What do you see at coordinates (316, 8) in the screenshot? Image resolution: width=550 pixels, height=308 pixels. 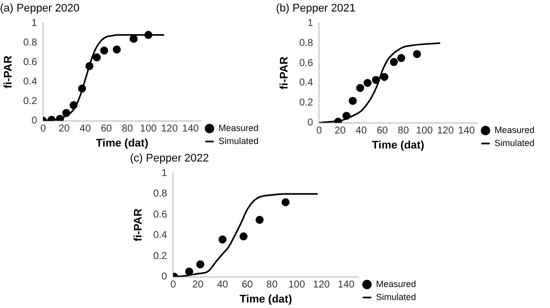 I see `chart-title: (b) Pepper 2021` at bounding box center [316, 8].